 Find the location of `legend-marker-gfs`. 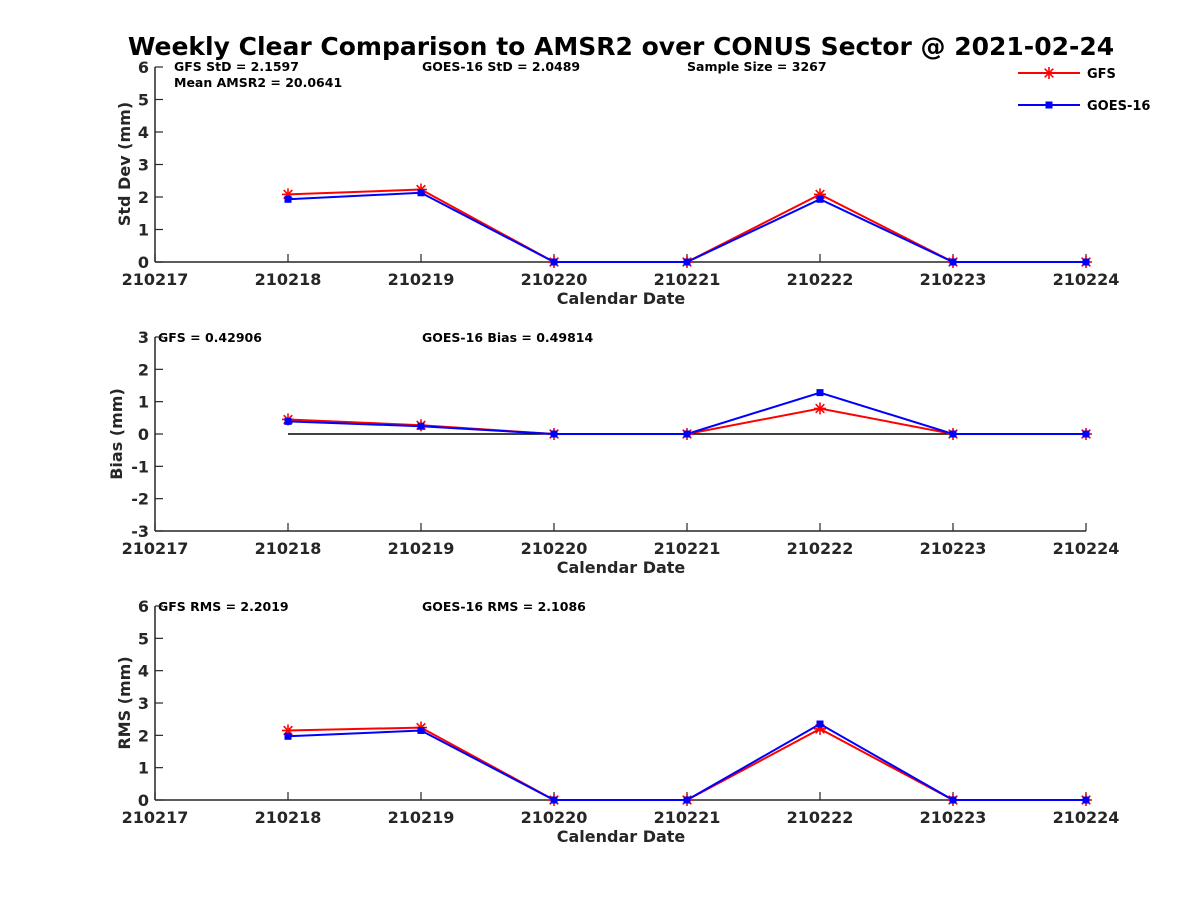

legend-marker-gfs is located at coordinates (1049, 73).